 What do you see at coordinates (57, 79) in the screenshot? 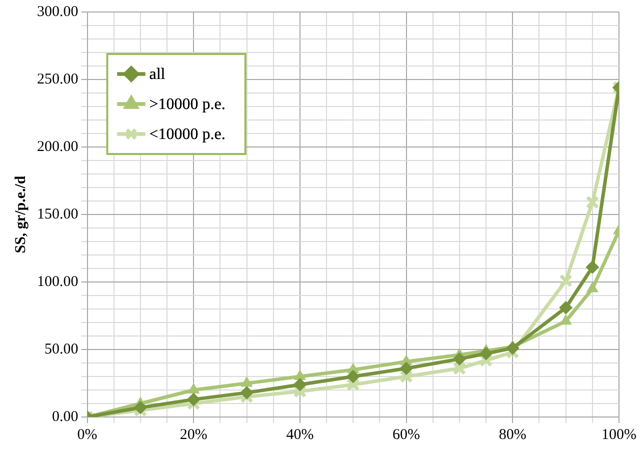
I see `y-tick-label: 250.00` at bounding box center [57, 79].